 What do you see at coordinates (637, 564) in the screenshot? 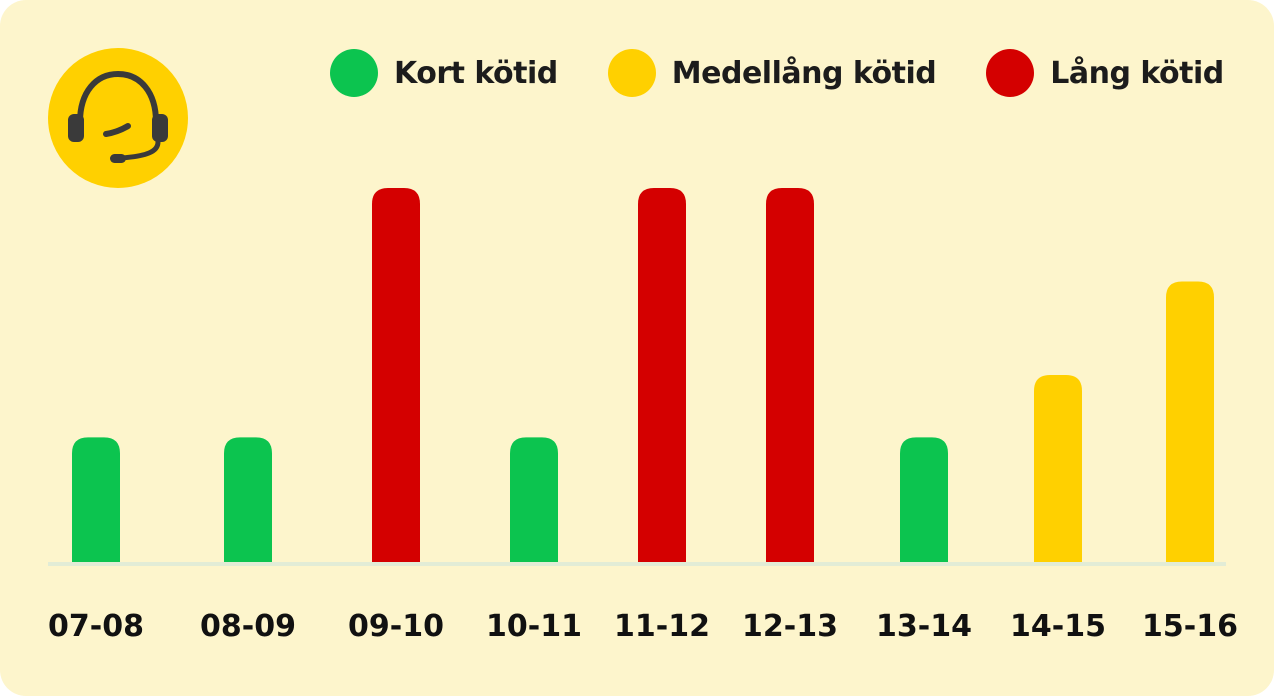
I see `x-axis-baseline` at bounding box center [637, 564].